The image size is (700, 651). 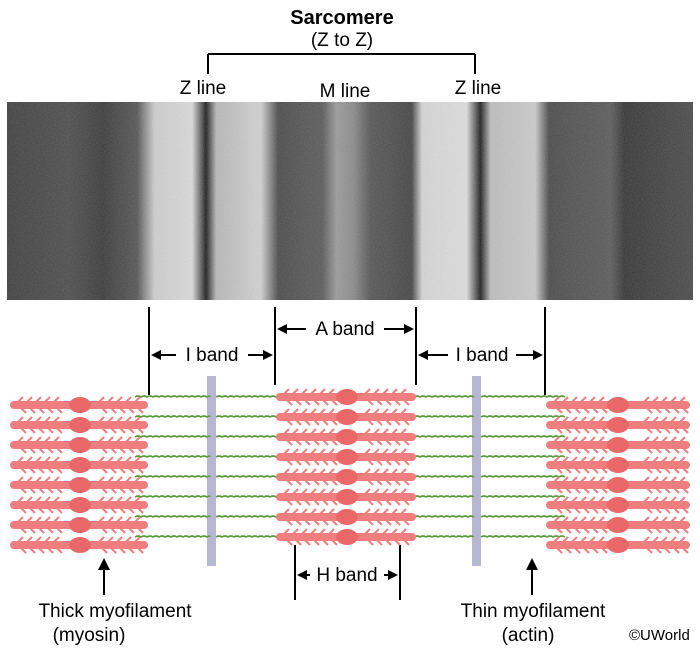 What do you see at coordinates (115, 611) in the screenshot?
I see `thick-myofilament-label: Thick myofilament` at bounding box center [115, 611].